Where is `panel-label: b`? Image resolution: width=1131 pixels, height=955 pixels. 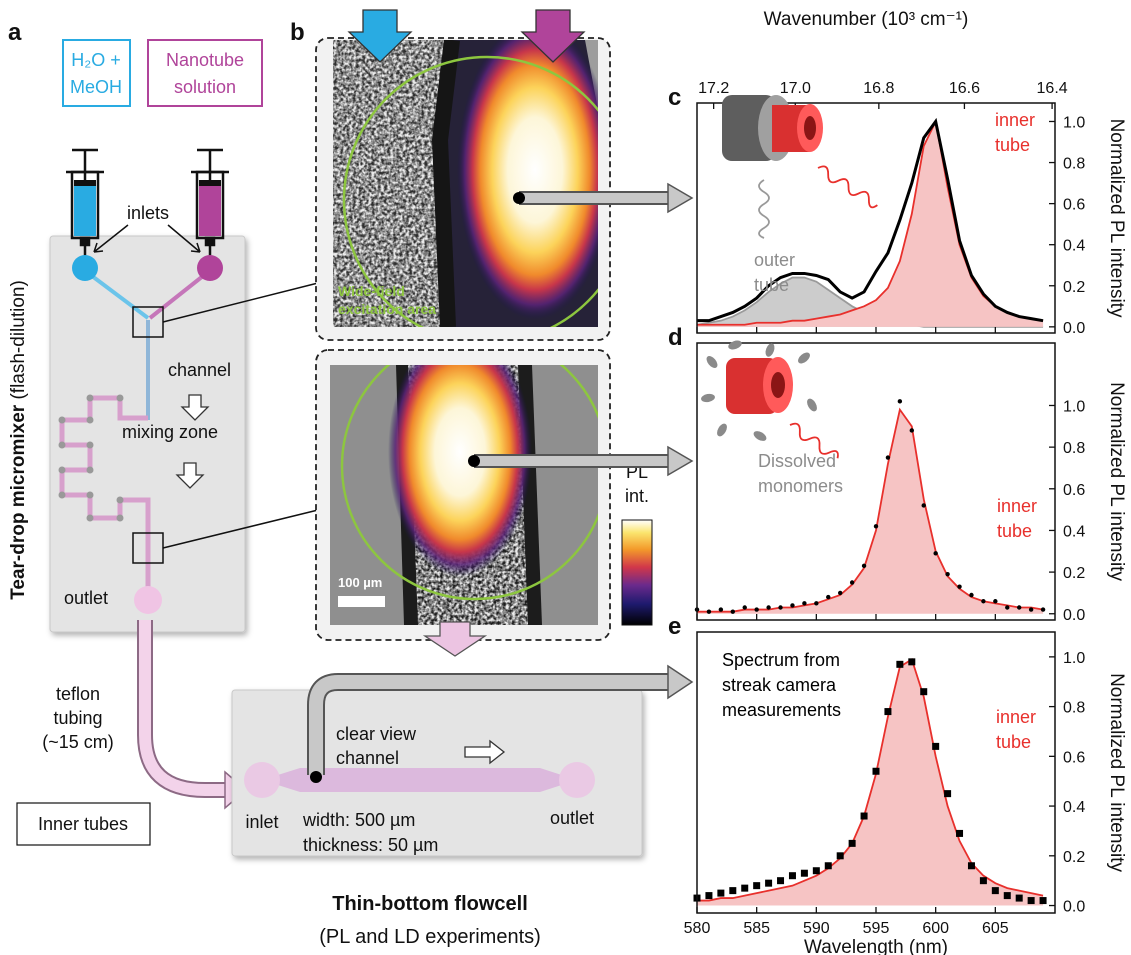
panel-label: b is located at coordinates (297, 32).